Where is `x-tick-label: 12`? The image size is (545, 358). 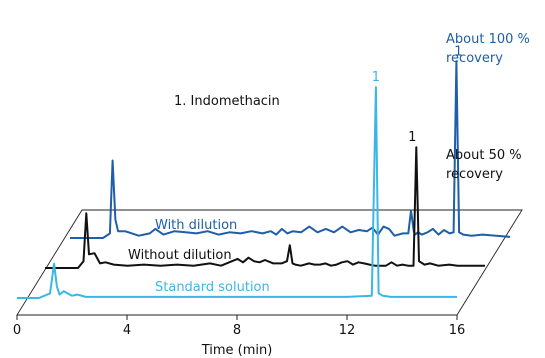
x-tick-label: 12 is located at coordinates (347, 330).